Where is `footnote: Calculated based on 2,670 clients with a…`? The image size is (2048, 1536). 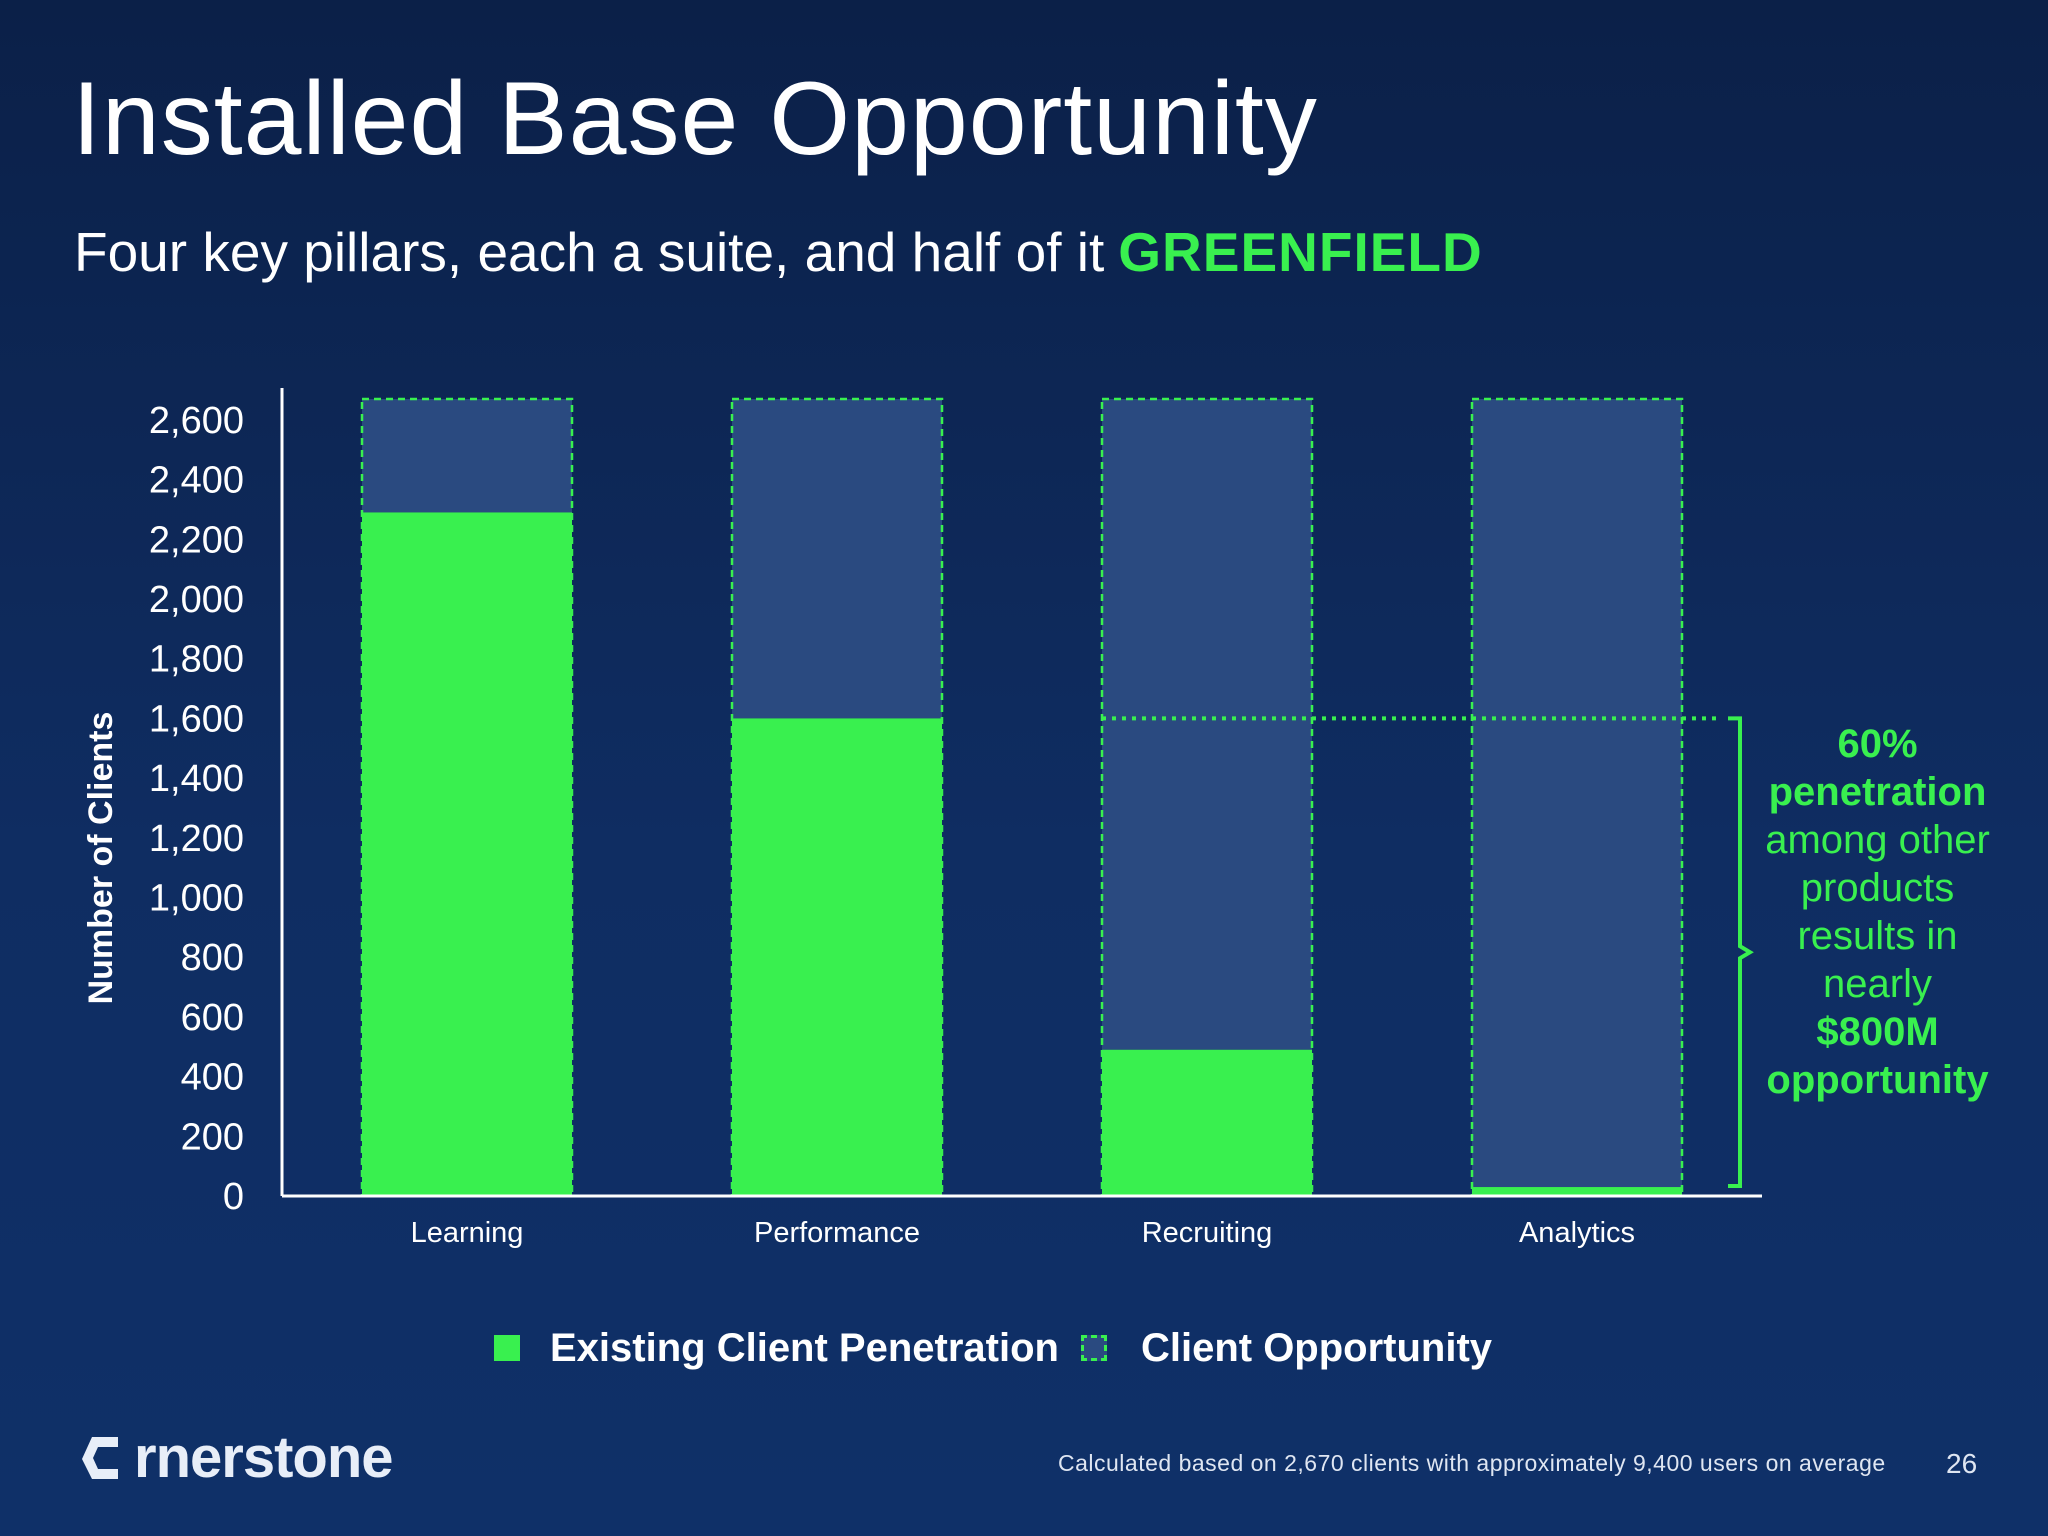 footnote: Calculated based on 2,670 clients with a… is located at coordinates (1472, 1463).